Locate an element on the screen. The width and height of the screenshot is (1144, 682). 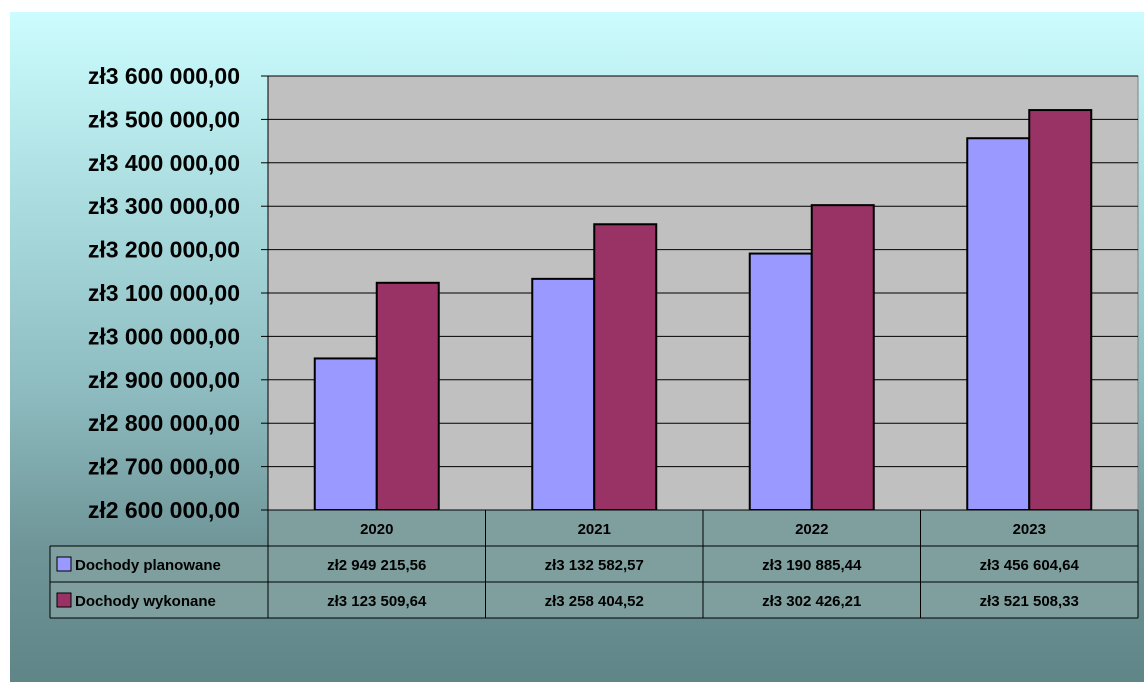
y-tick-label: zł2 800 000,00 is located at coordinates (164, 423).